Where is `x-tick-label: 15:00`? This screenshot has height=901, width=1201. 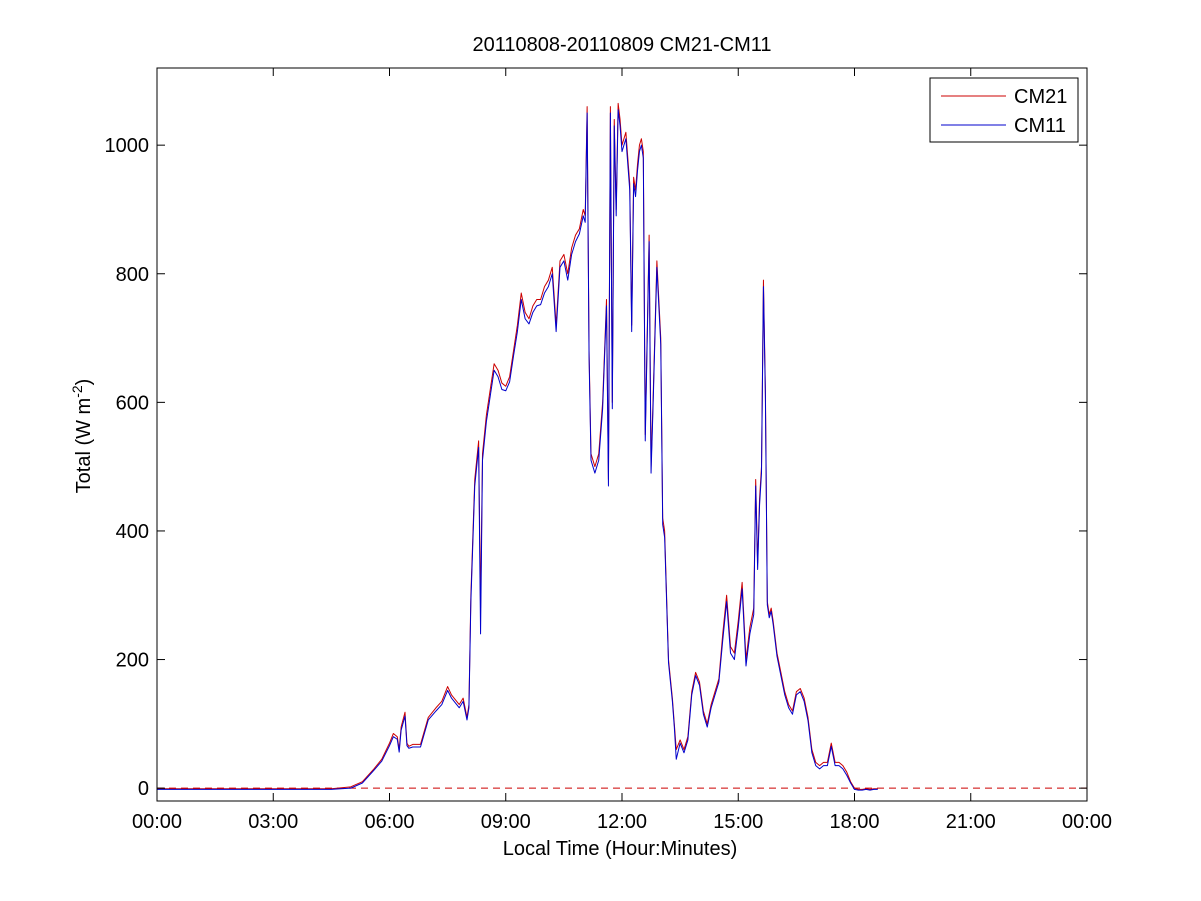
x-tick-label: 15:00 is located at coordinates (738, 822).